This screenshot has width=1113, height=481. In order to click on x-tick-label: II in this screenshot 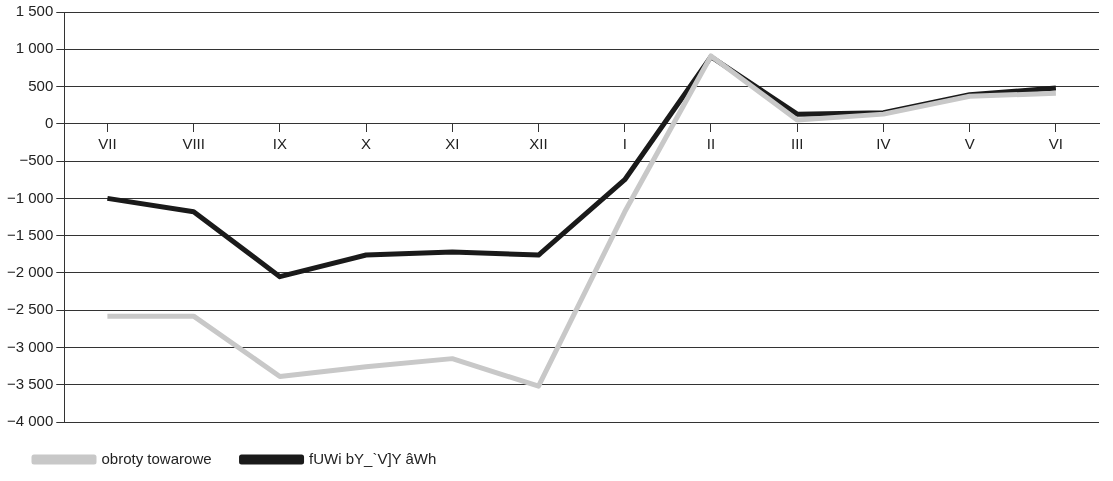, I will do `click(711, 143)`.